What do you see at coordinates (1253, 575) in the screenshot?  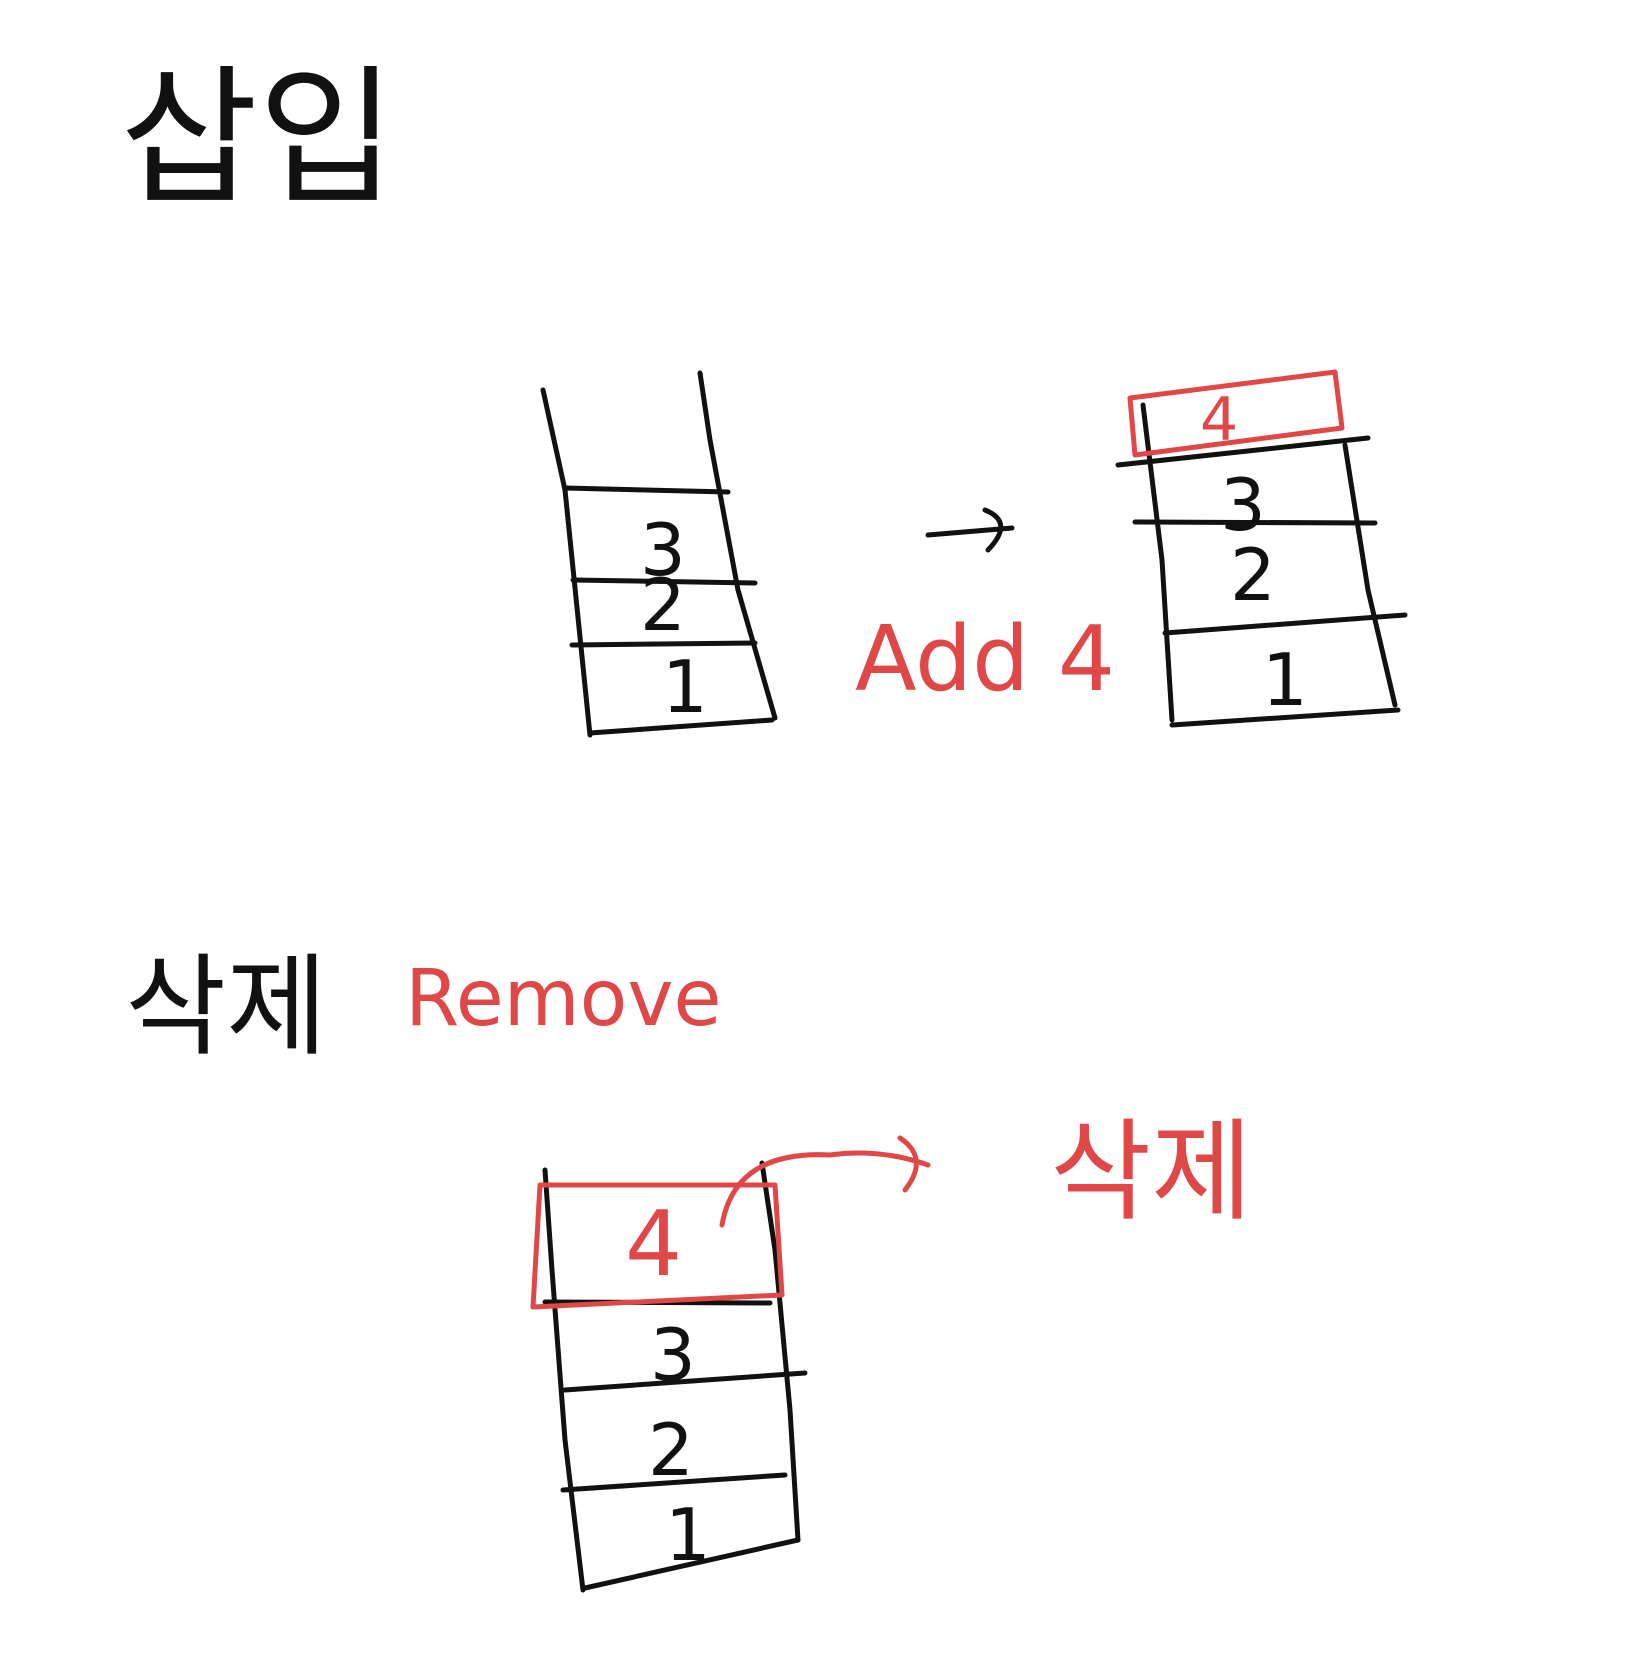 I see `stack-after-cell: 2` at bounding box center [1253, 575].